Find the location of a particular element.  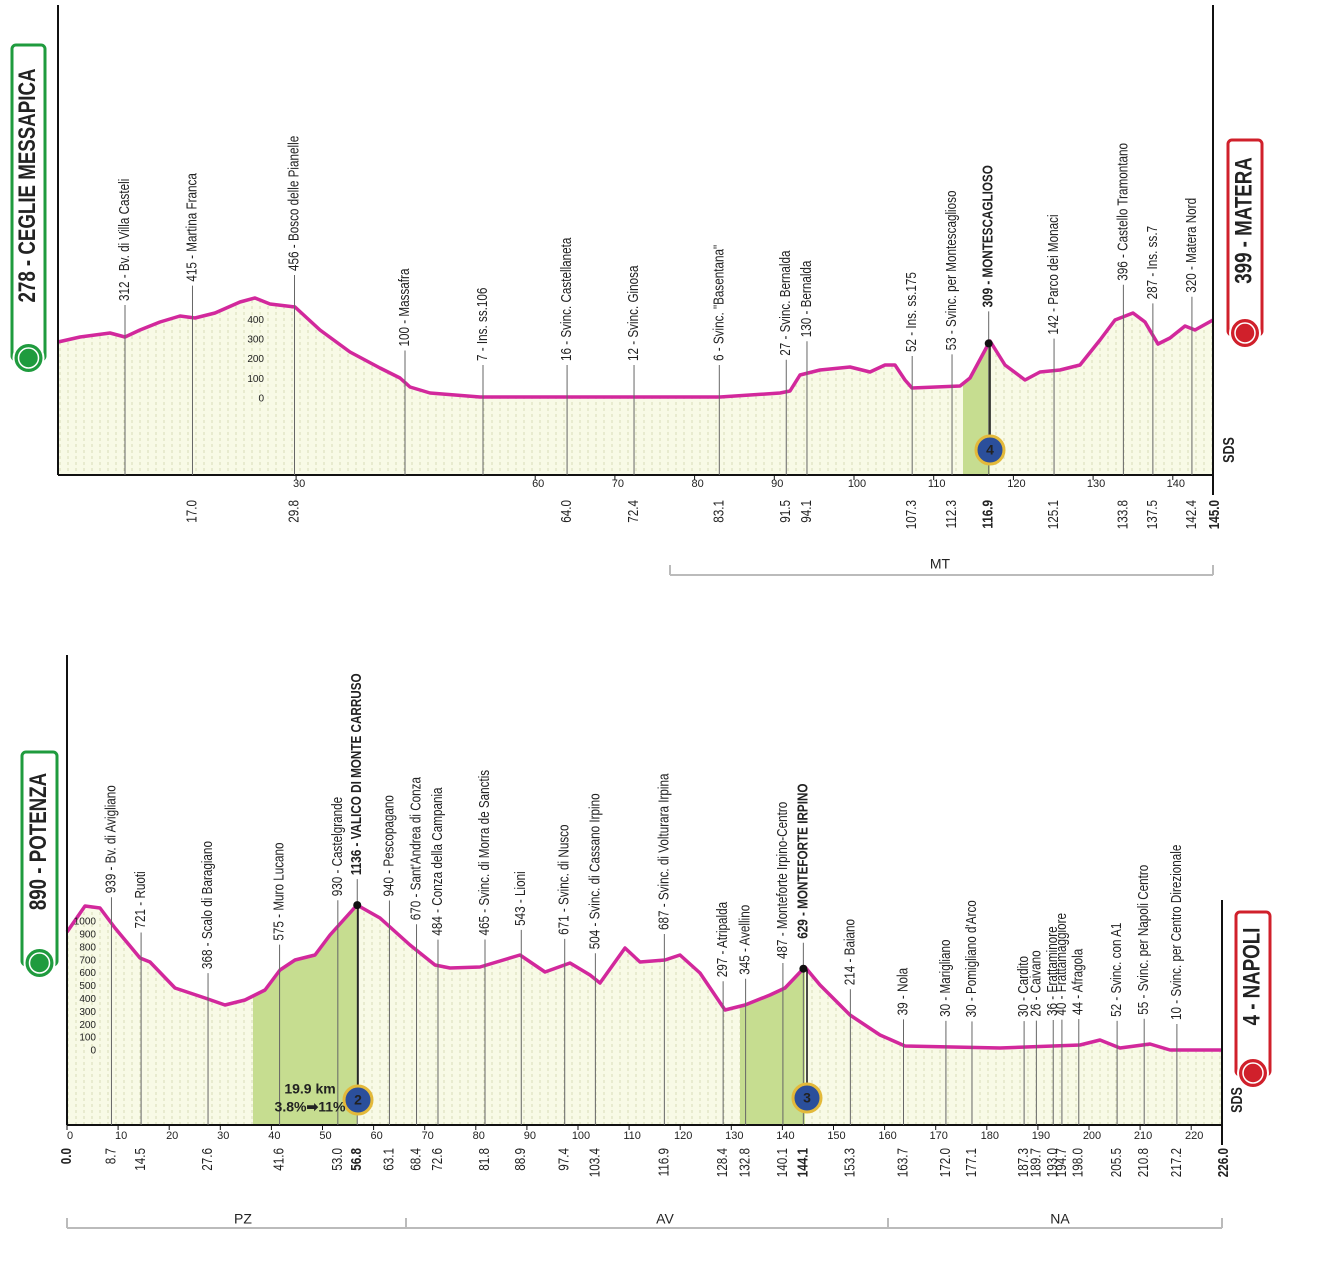

waypoint-km: 14.5 is located at coordinates (140, 1159).